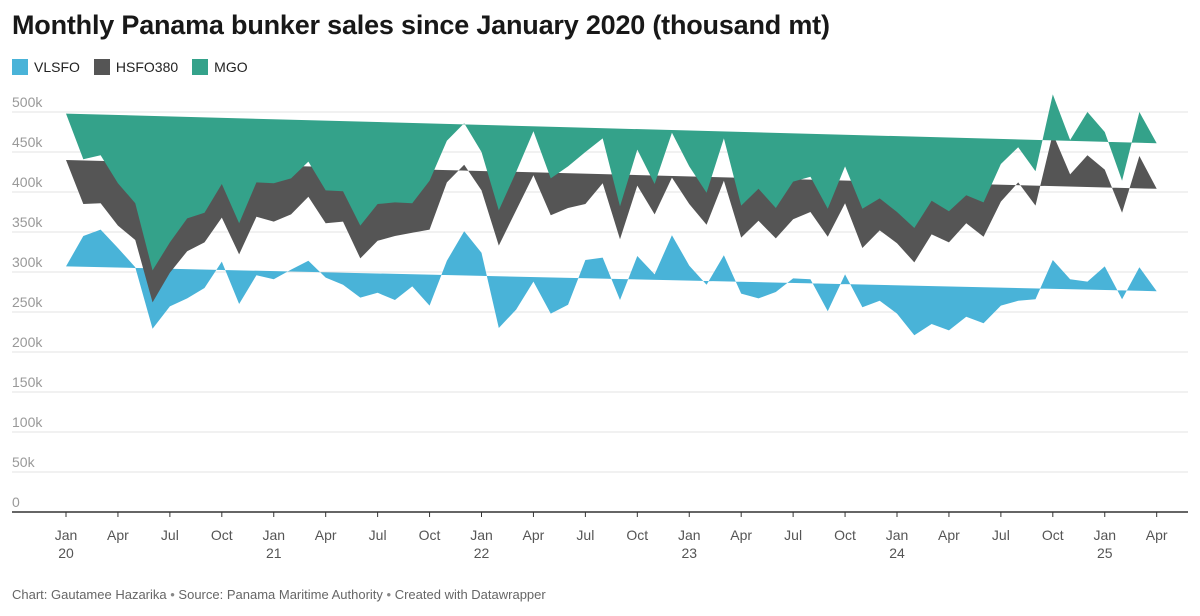 The width and height of the screenshot is (1200, 616). I want to click on footer-source: Source: Panama Maritime Authority, so click(280, 594).